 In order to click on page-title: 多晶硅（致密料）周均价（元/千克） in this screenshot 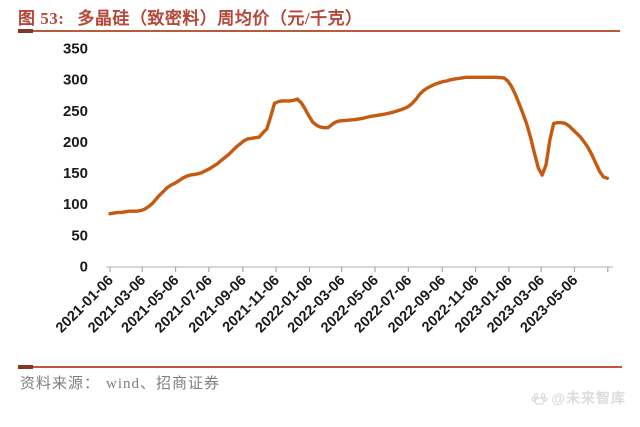, I will do `click(220, 18)`.